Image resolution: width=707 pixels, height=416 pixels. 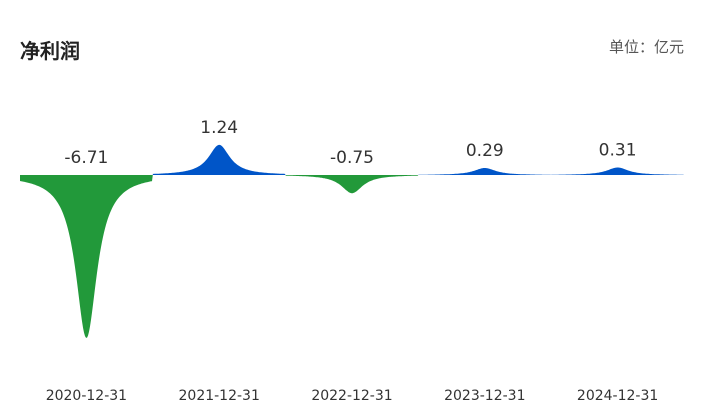 I want to click on x-tick-label: 2023-12-31, so click(x=484, y=396).